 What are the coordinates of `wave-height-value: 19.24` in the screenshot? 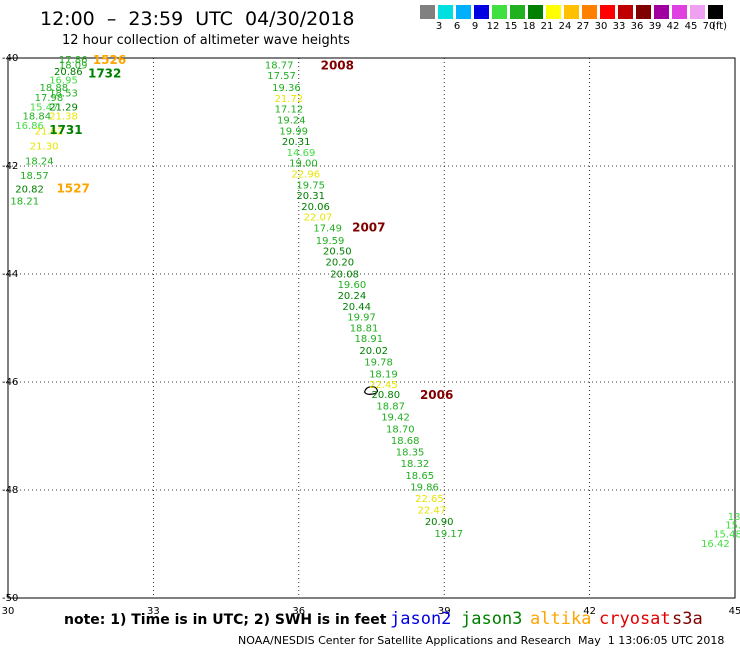 It's located at (291, 120).